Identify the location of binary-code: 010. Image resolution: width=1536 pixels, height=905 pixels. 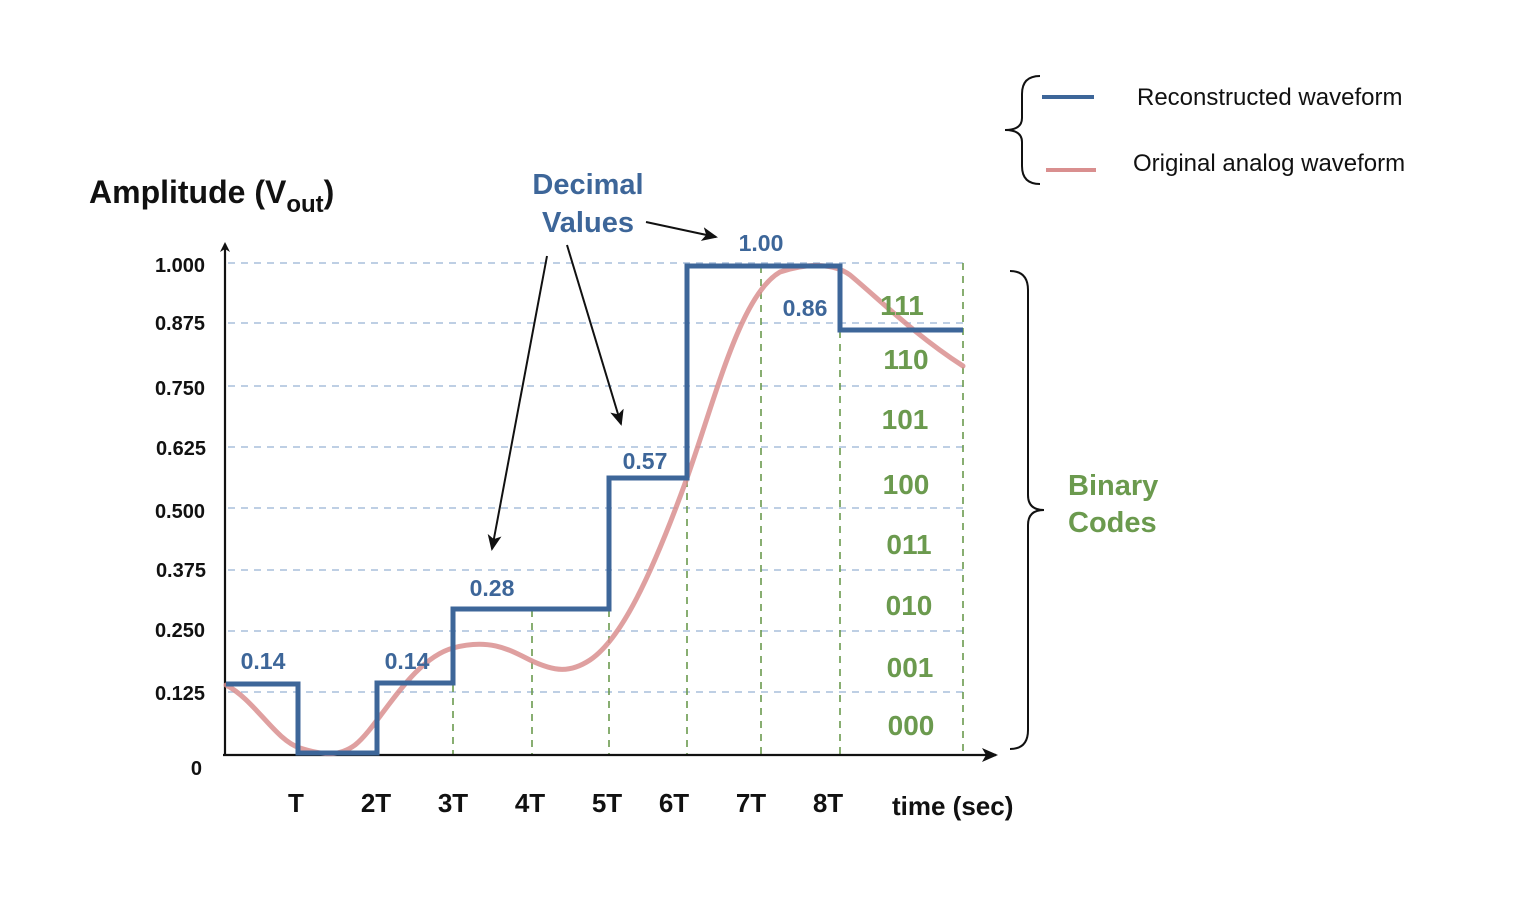
(909, 605).